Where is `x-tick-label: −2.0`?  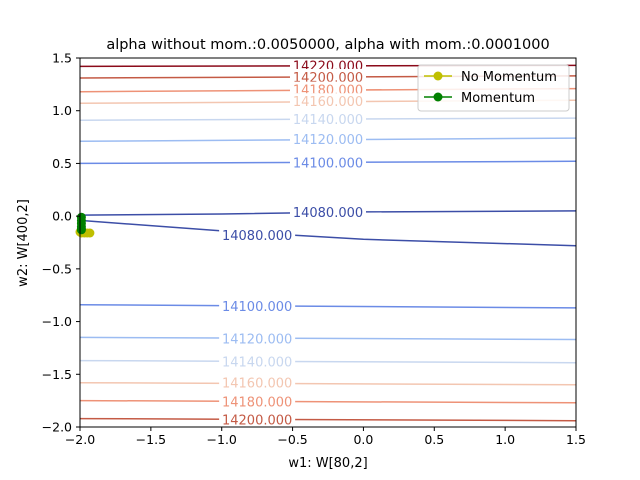 x-tick-label: −2.0 is located at coordinates (80, 439).